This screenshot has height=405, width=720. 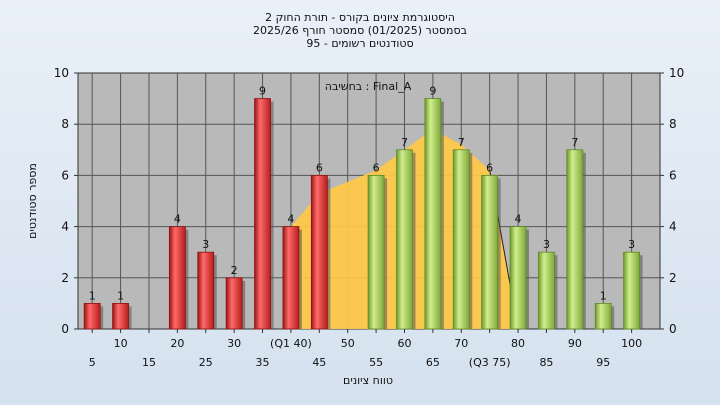 What do you see at coordinates (360, 17) in the screenshot?
I see `title-line-1: היסטוגרמת ציונים בקורס - תורת החוק 2` at bounding box center [360, 17].